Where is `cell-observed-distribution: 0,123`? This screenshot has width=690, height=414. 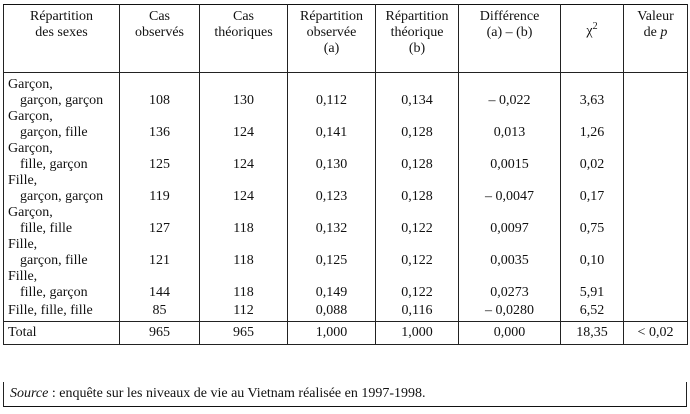
cell-observed-distribution: 0,123 is located at coordinates (331, 189).